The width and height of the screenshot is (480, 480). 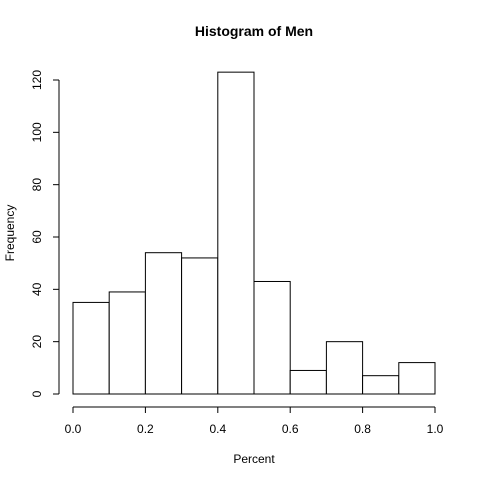 I want to click on y-tick-label: 0, so click(x=37, y=393).